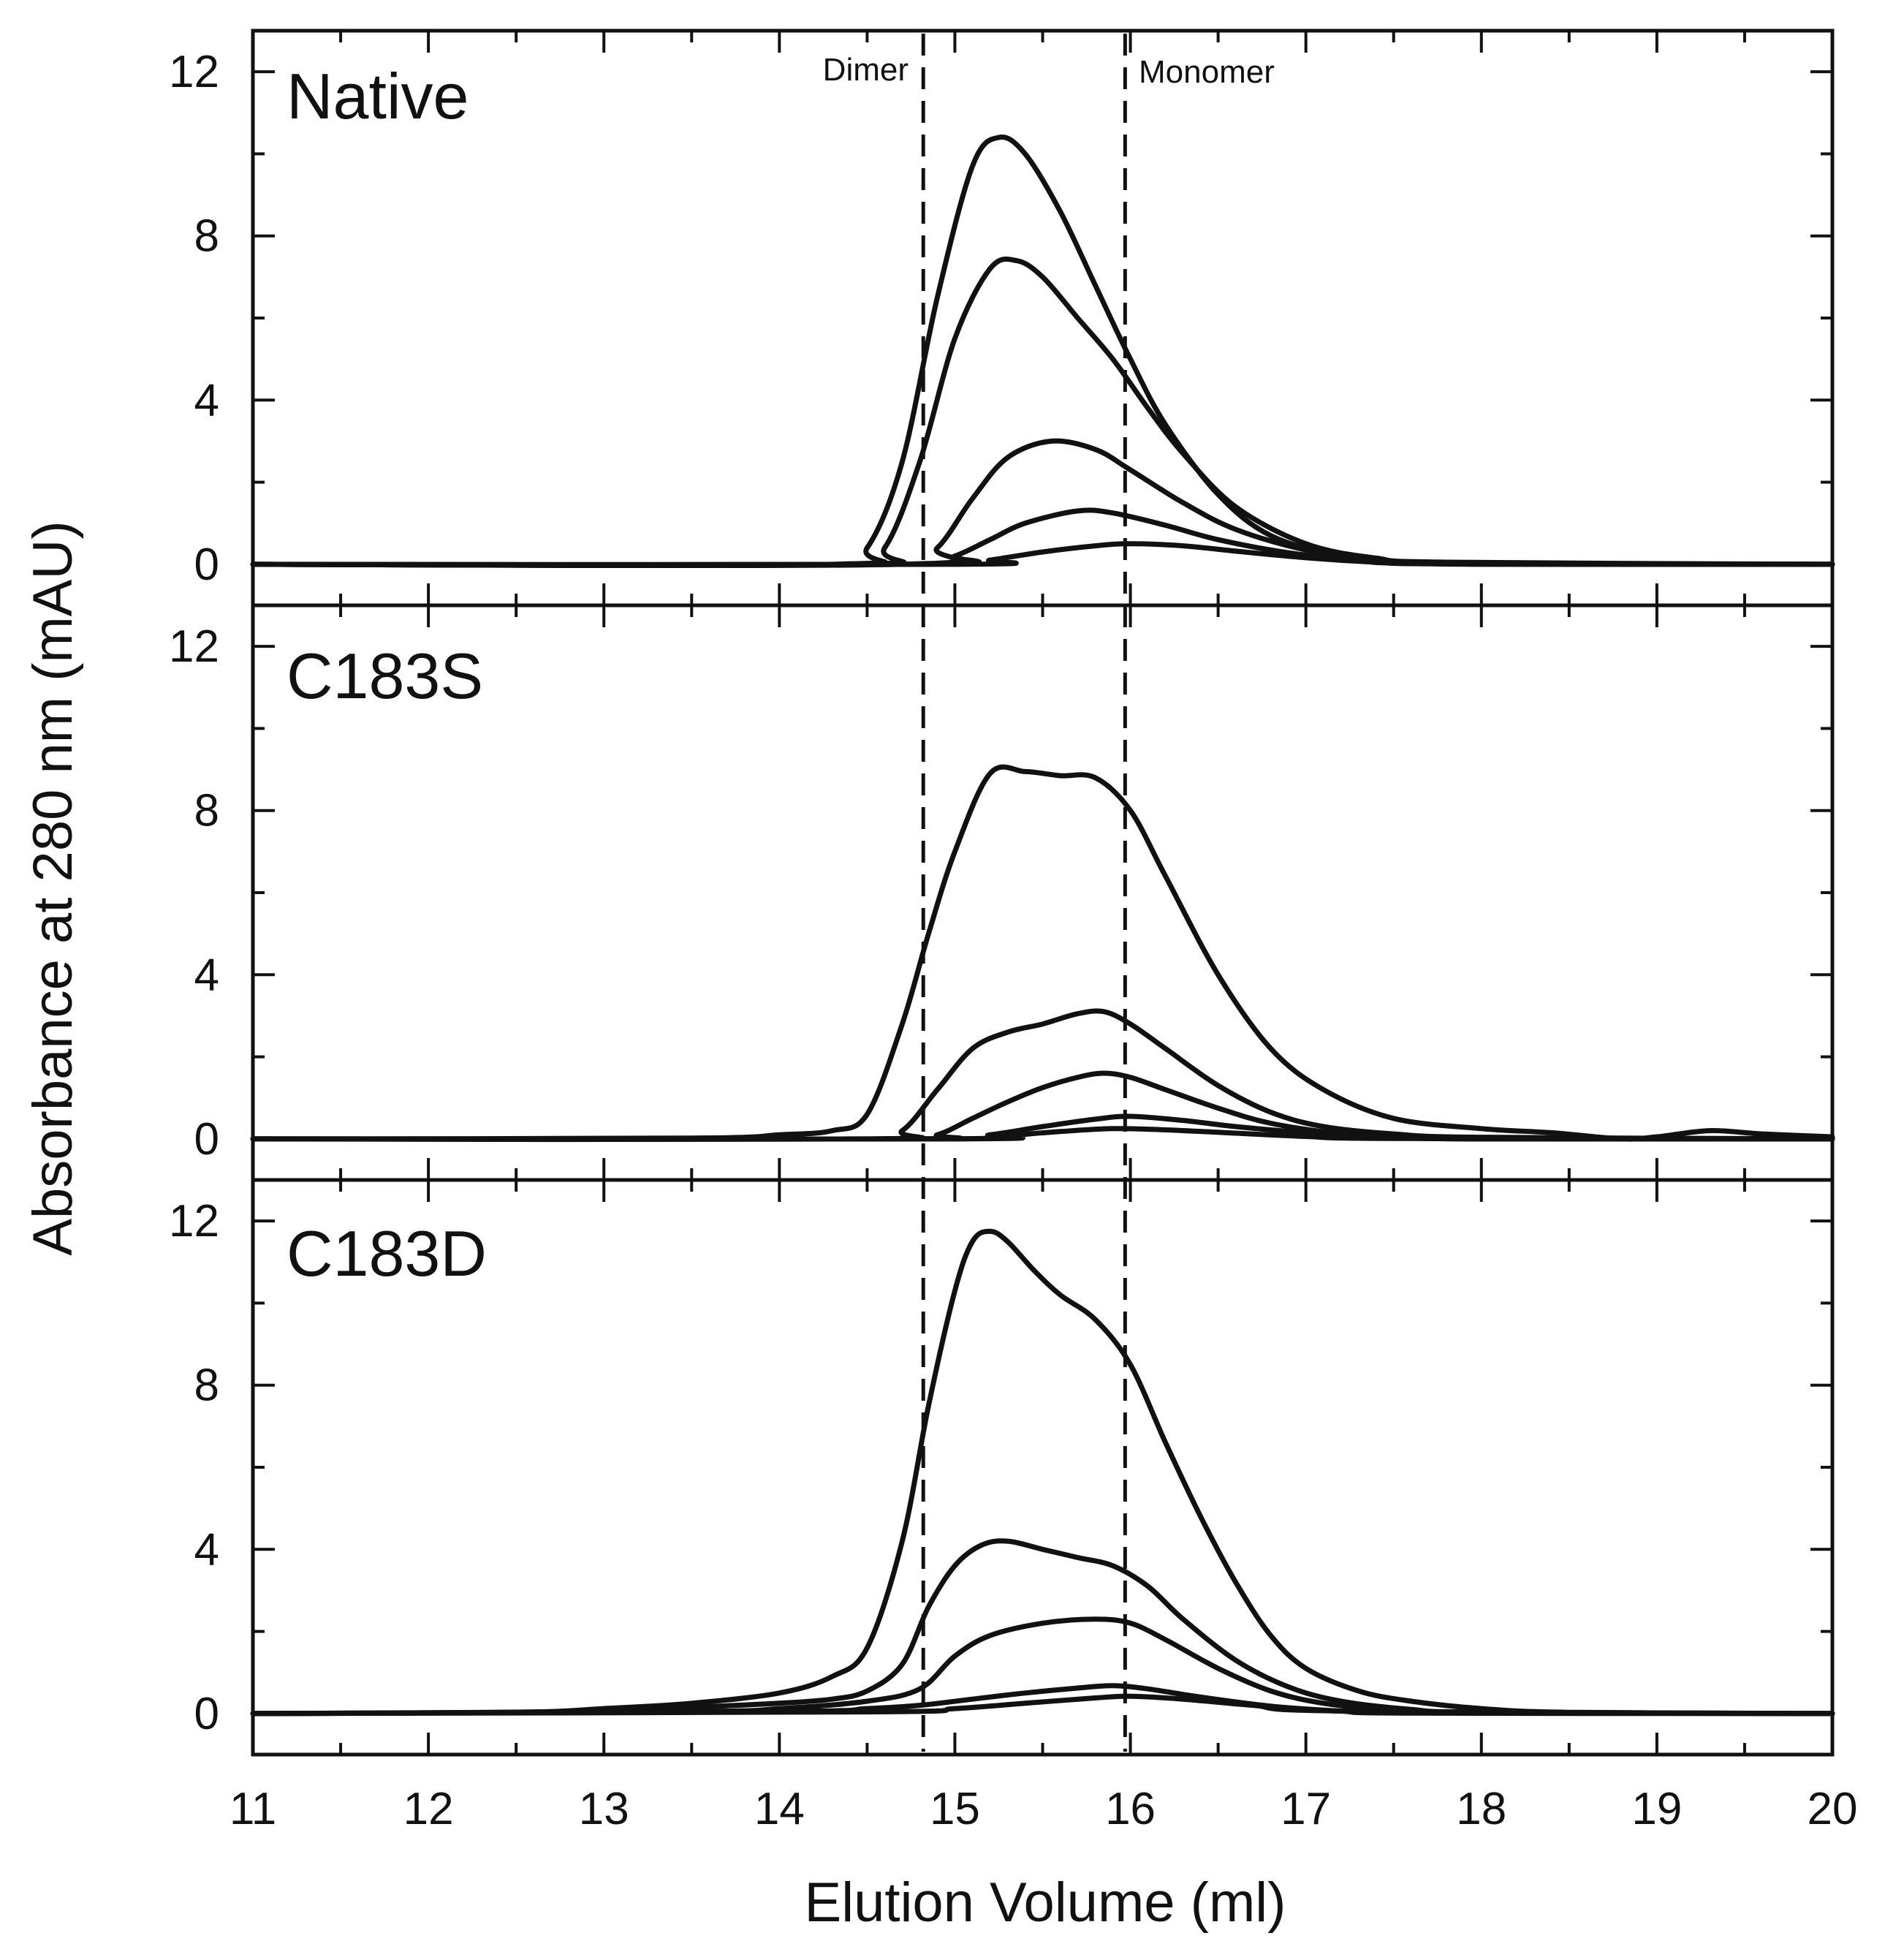 This screenshot has height=1960, width=1885. What do you see at coordinates (253, 1809) in the screenshot?
I see `x-tick-label: 11` at bounding box center [253, 1809].